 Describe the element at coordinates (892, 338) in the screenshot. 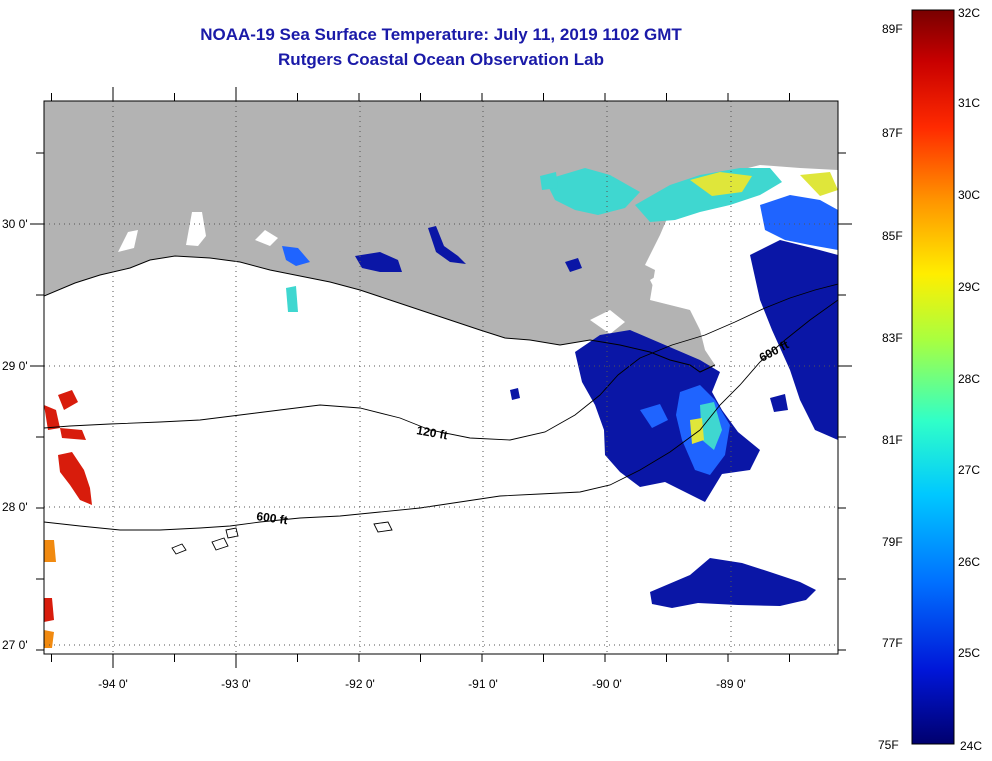

I see `colorbar-f-label: 83F` at that location.